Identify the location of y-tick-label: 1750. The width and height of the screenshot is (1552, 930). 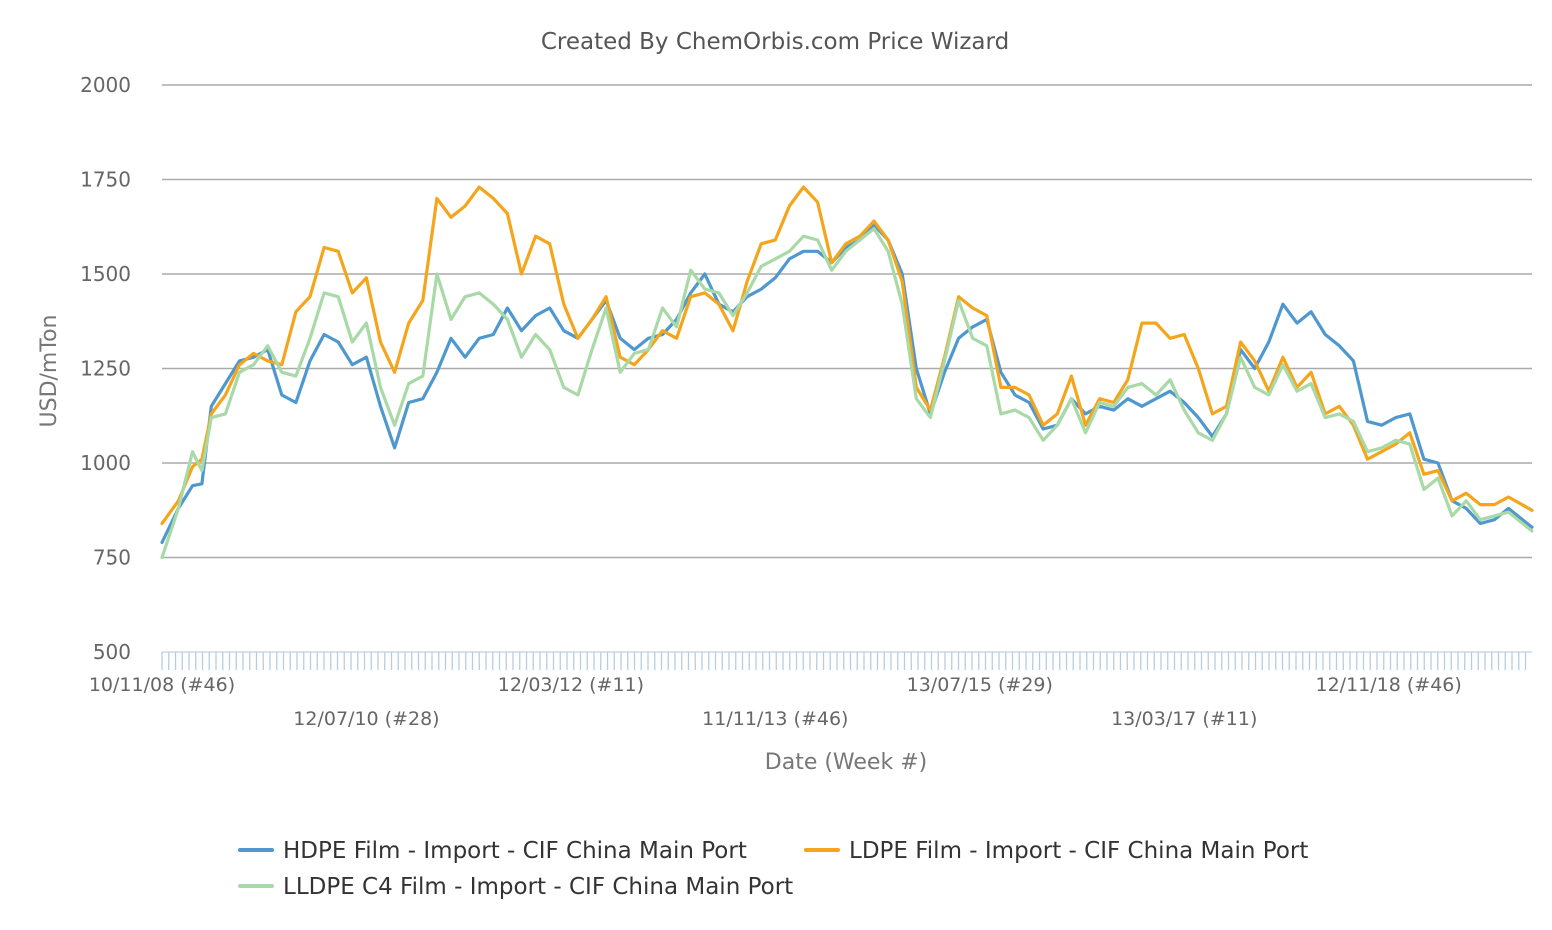
(105, 180).